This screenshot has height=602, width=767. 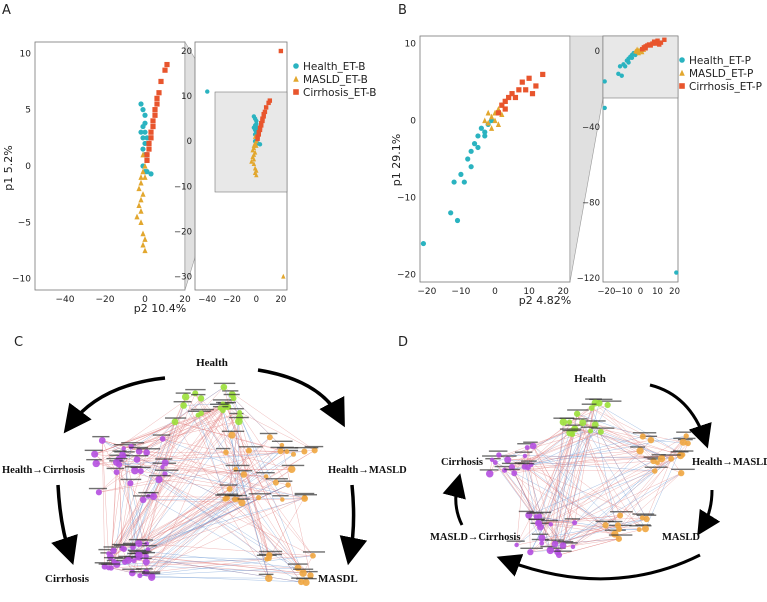 What do you see at coordinates (301, 398) in the screenshot?
I see `panel-c-arrow-health-to-masld-path` at bounding box center [301, 398].